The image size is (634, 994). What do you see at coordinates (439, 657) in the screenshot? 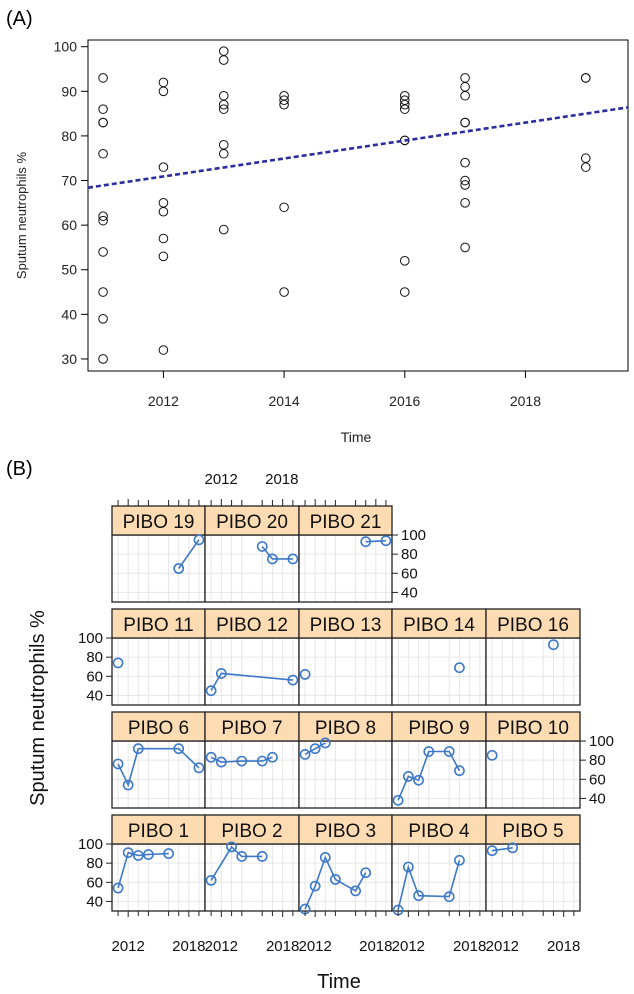
I see `panel-pibo-14: PIBO 14` at bounding box center [439, 657].